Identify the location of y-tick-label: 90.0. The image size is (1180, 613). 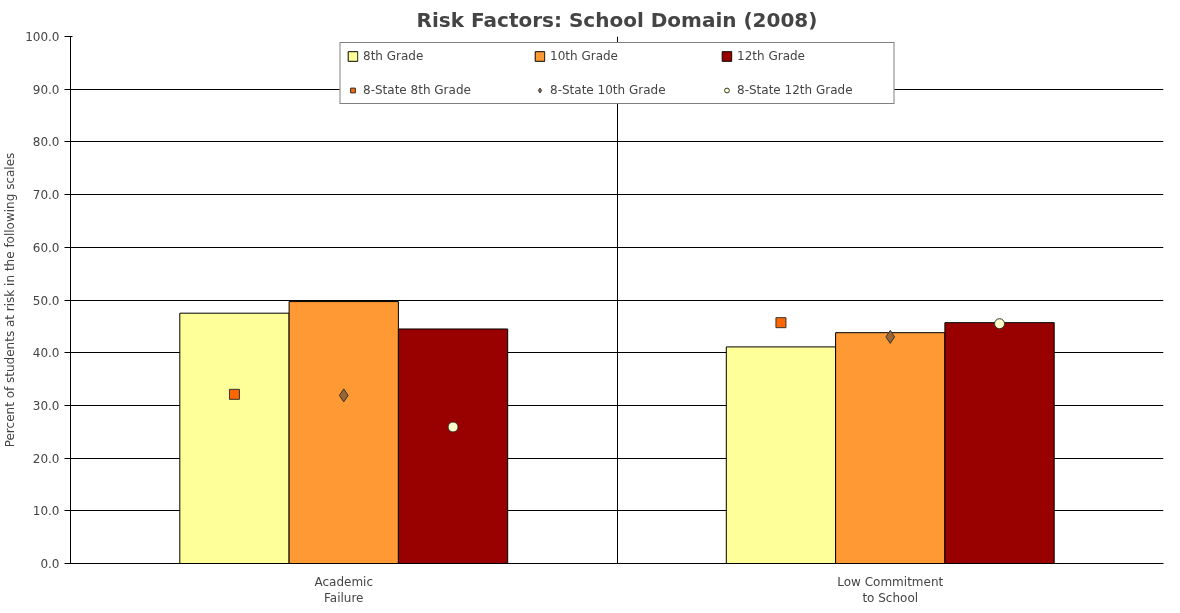
(46, 89).